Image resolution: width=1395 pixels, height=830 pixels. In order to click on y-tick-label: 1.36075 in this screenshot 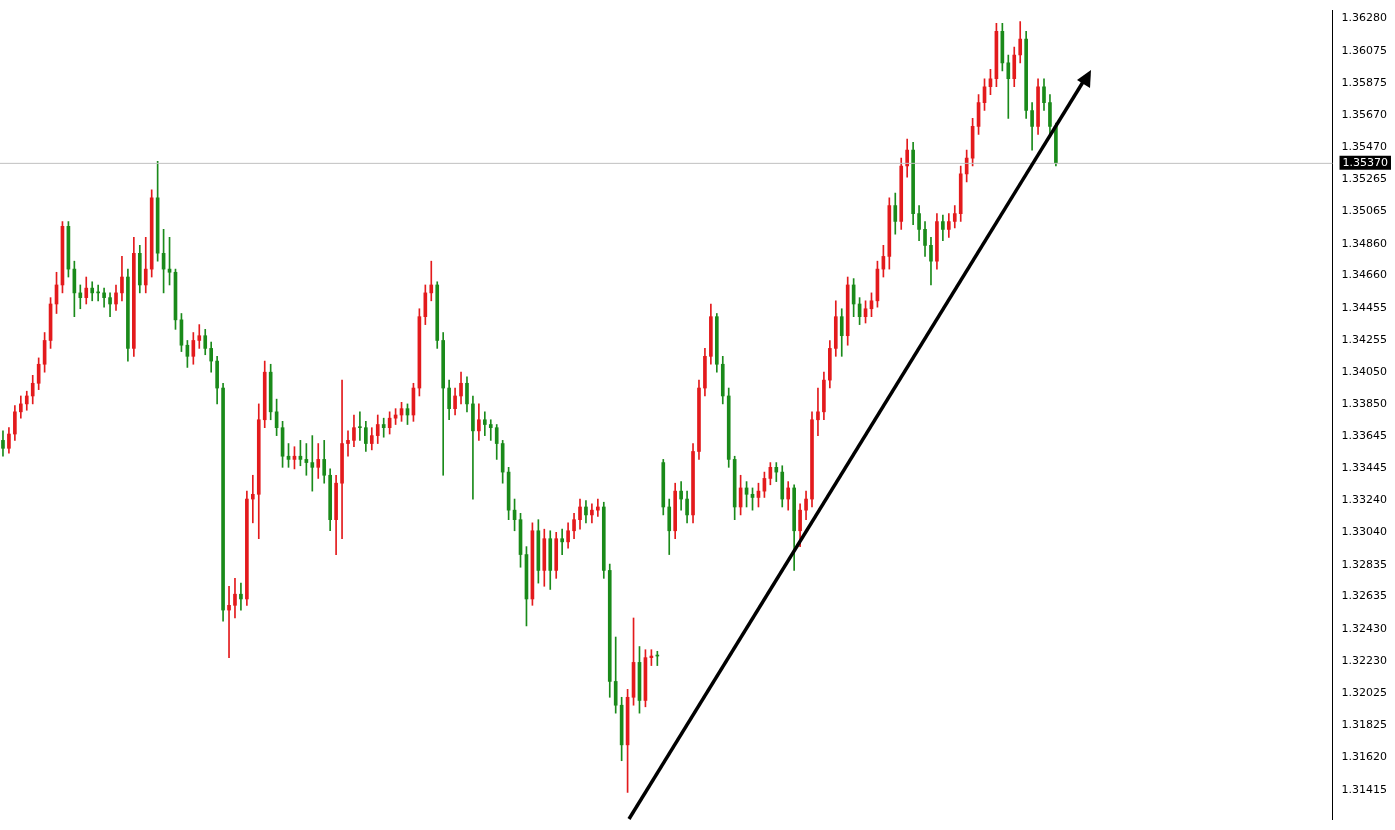, I will do `click(1364, 50)`.